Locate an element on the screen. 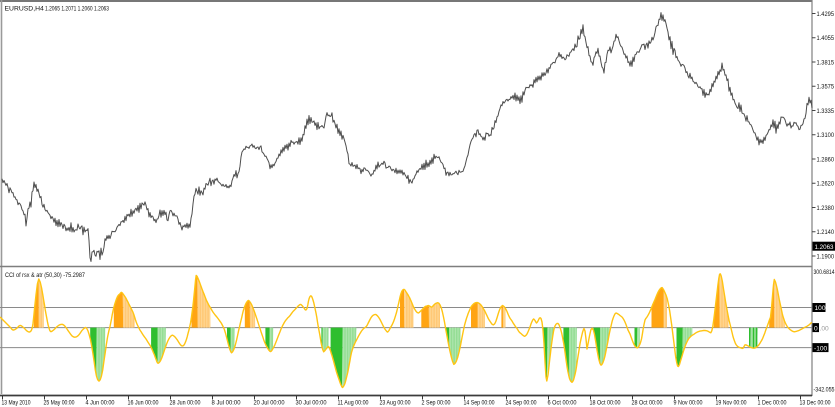 This screenshot has height=407, width=835. svg-text: 30 Jul 00:00 is located at coordinates (311, 403).